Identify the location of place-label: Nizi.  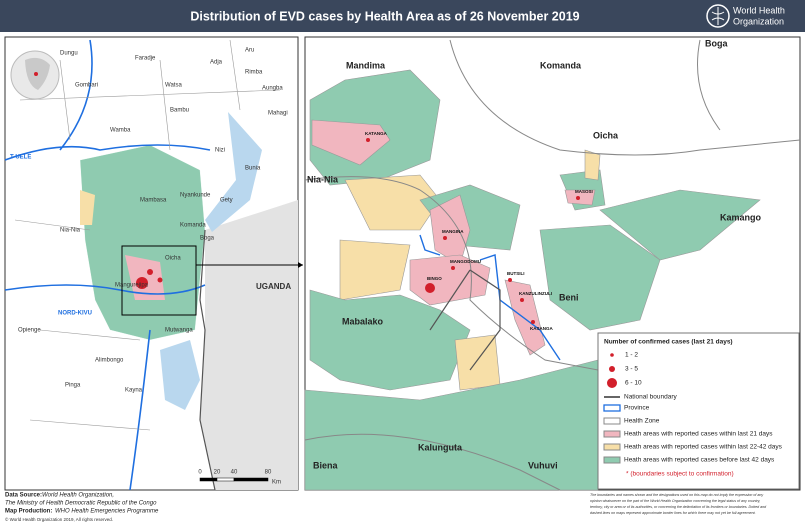
(220, 151).